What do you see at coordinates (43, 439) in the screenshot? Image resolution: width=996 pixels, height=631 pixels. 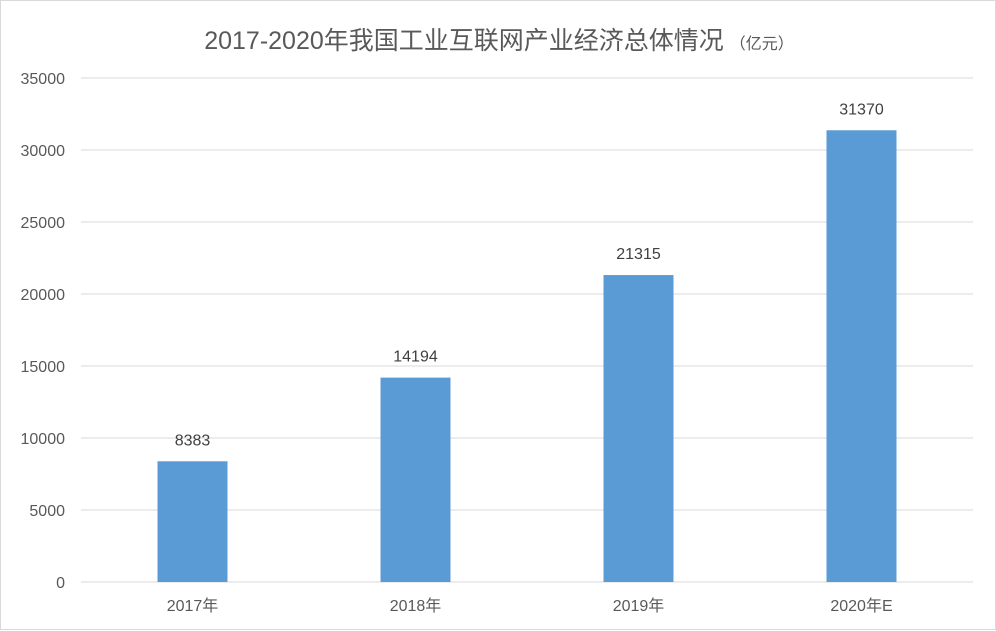 I see `y-tick-label: 10000` at bounding box center [43, 439].